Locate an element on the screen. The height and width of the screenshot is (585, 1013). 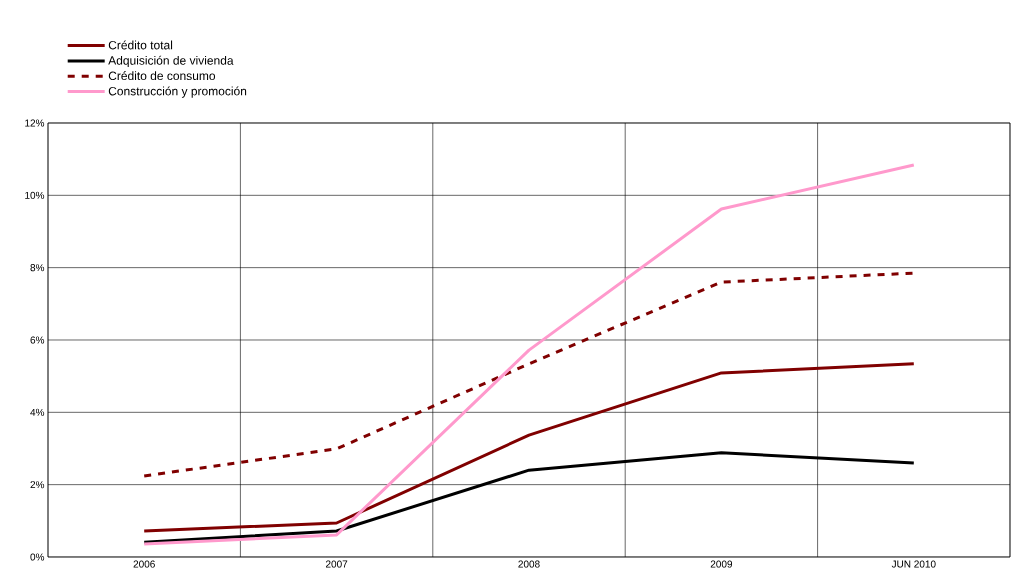
legend-label: Crédito de consumo is located at coordinates (162, 76).